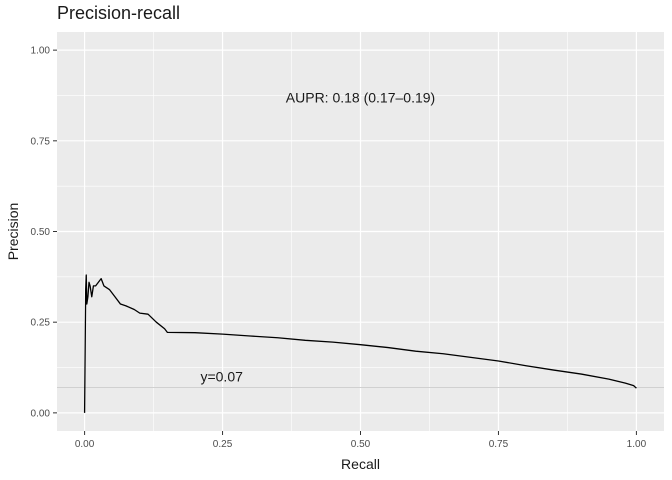 This screenshot has width=672, height=480. What do you see at coordinates (41, 232) in the screenshot?
I see `y-tick-label: 0.50` at bounding box center [41, 232].